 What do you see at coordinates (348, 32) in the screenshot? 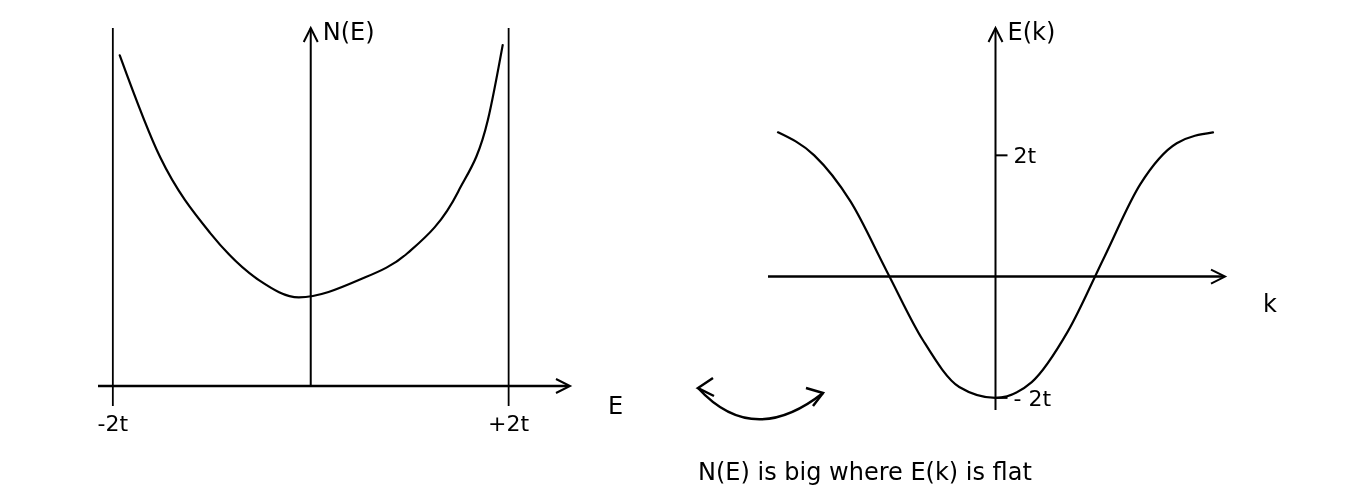
I see `y-axis-title: N(E)` at bounding box center [348, 32].